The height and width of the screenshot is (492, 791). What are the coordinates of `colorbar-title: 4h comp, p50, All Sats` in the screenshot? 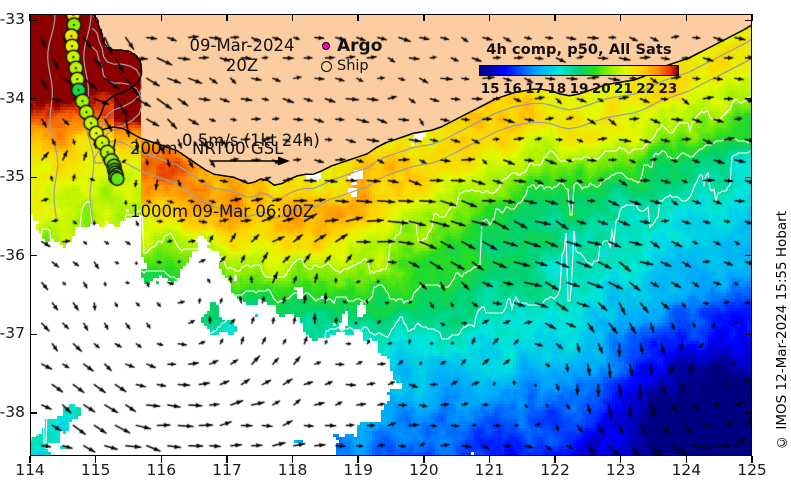 It's located at (579, 50).